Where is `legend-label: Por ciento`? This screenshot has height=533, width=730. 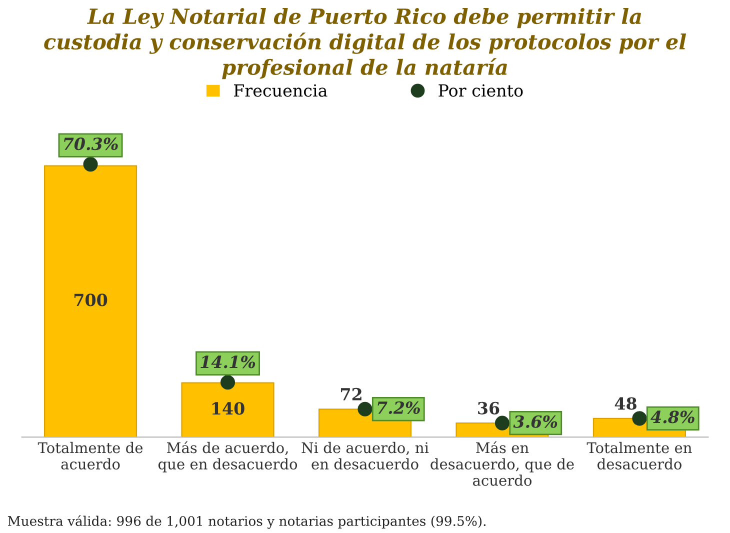
legend-label: Por ciento is located at coordinates (480, 90).